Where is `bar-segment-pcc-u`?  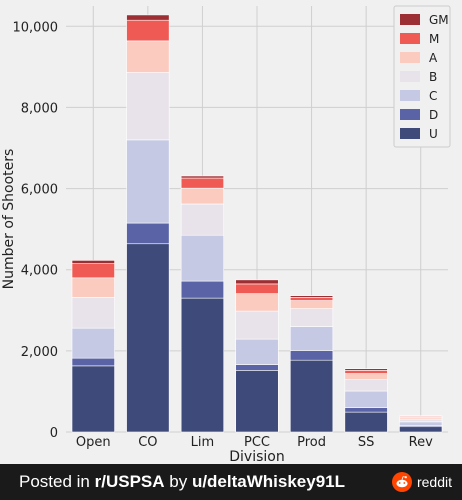 bar-segment-pcc-u is located at coordinates (257, 401).